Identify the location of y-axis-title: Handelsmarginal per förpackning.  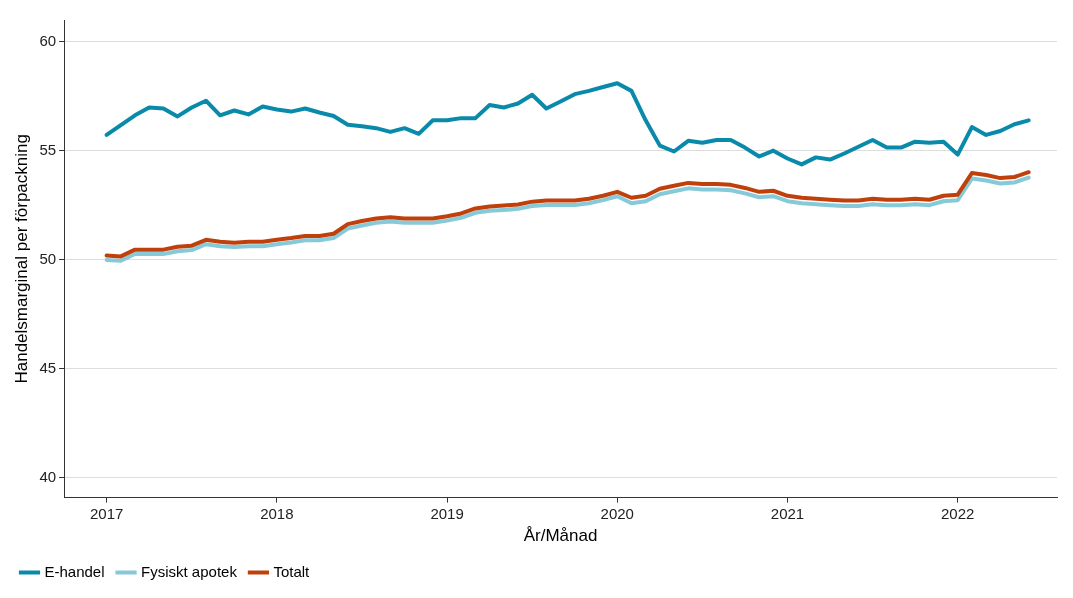
(21, 259).